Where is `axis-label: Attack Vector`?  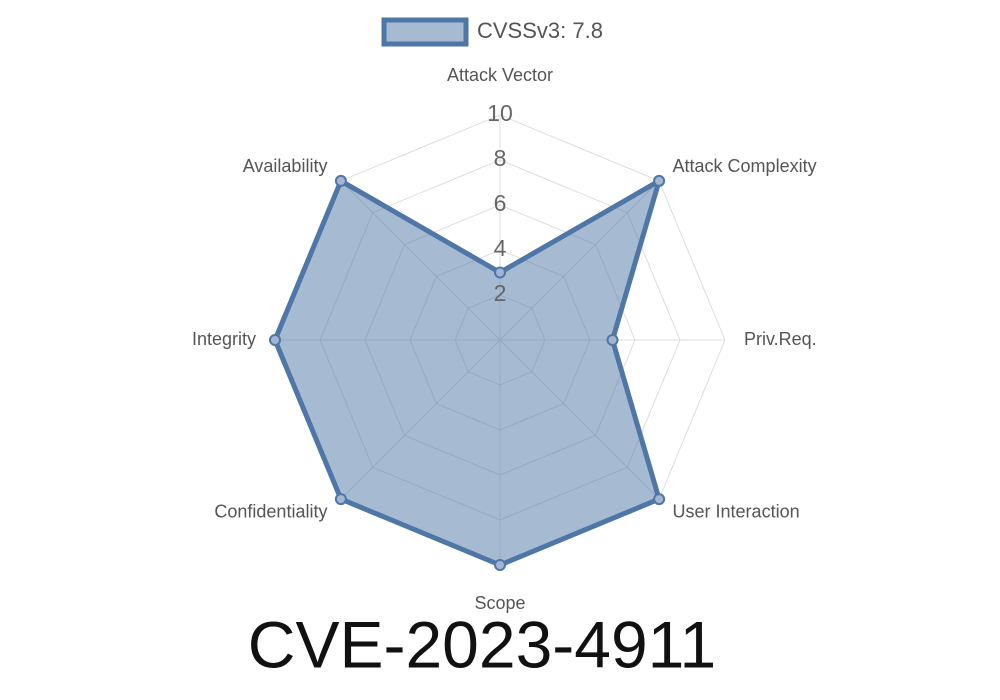
axis-label: Attack Vector is located at coordinates (500, 75).